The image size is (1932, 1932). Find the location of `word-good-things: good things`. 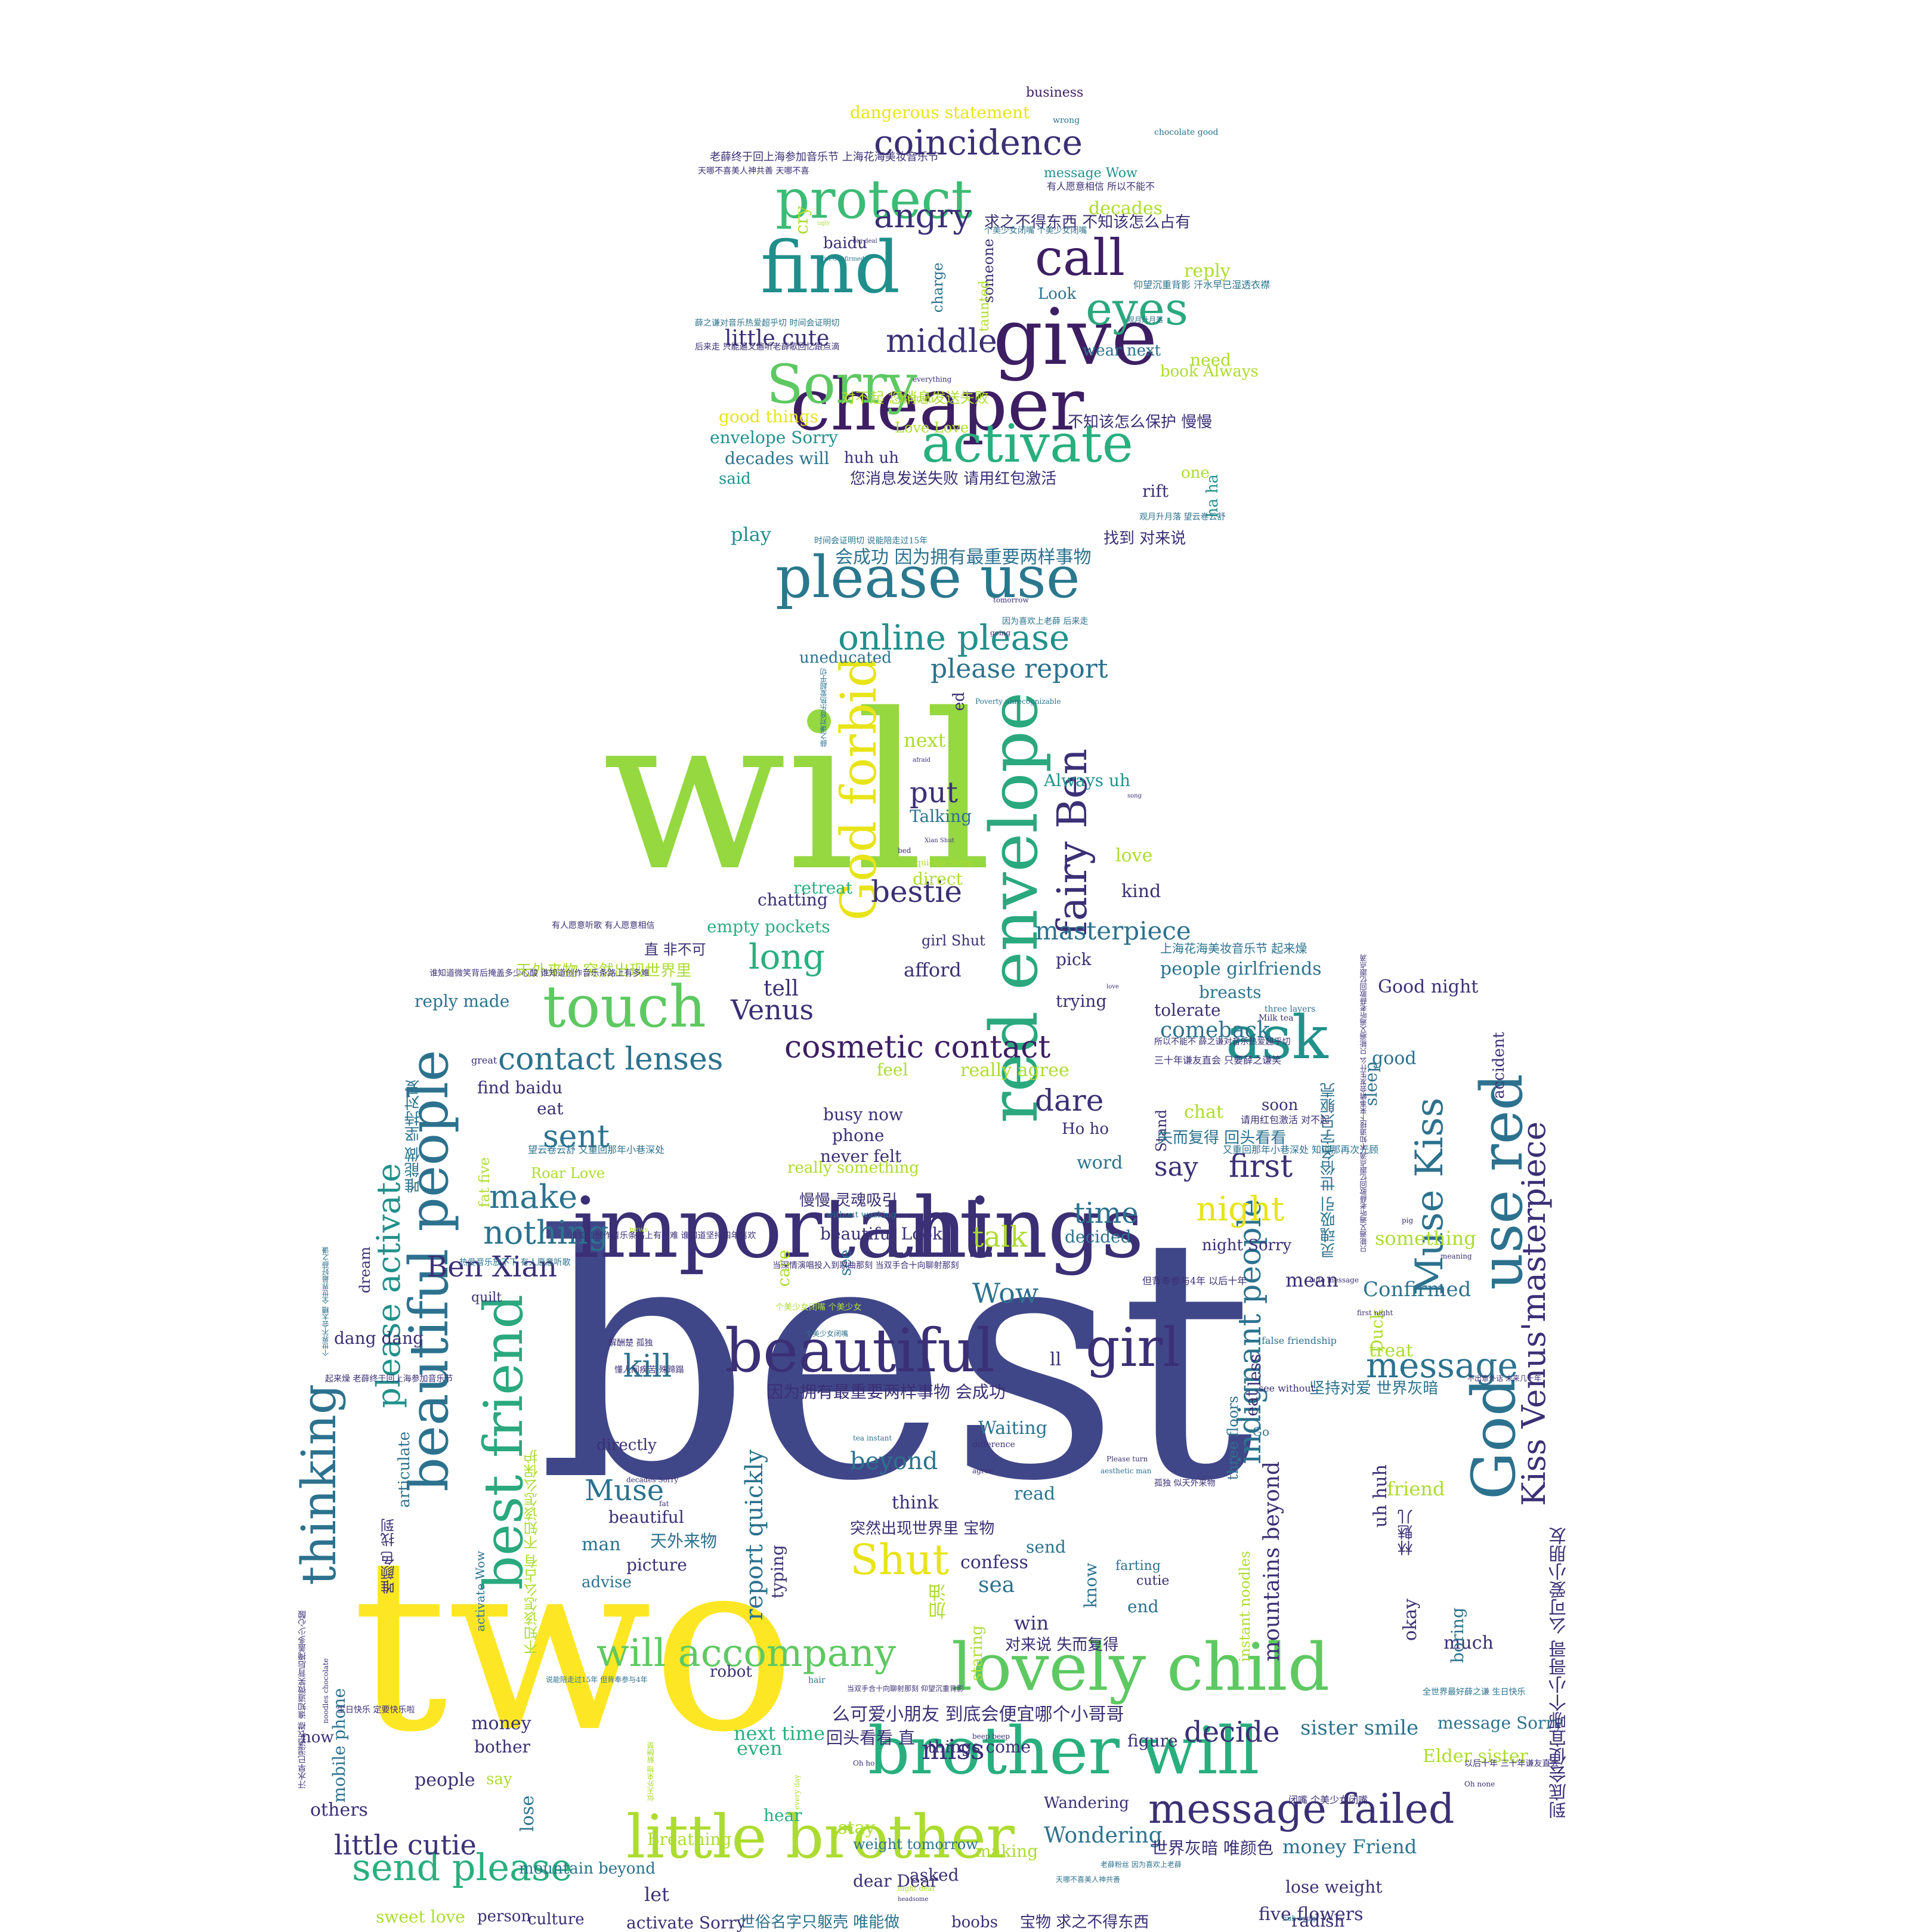

word-good-things: good things is located at coordinates (769, 416).